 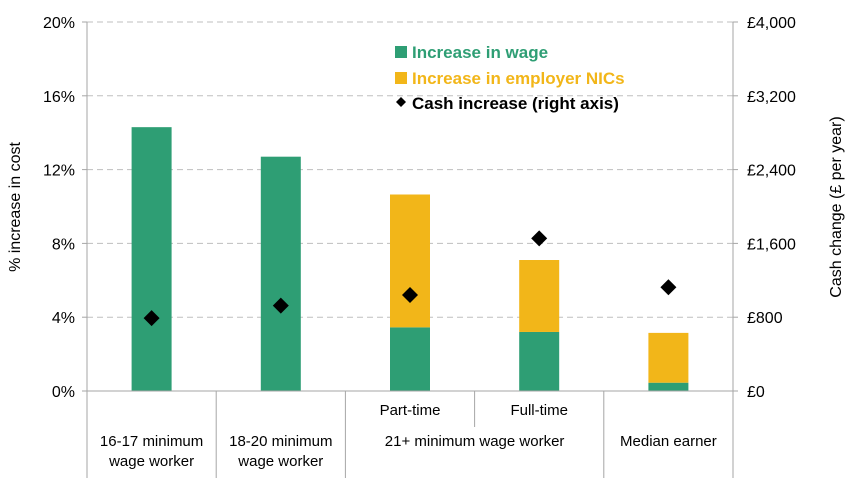 I want to click on right-tick-label-4: £3,200, so click(x=771, y=97).